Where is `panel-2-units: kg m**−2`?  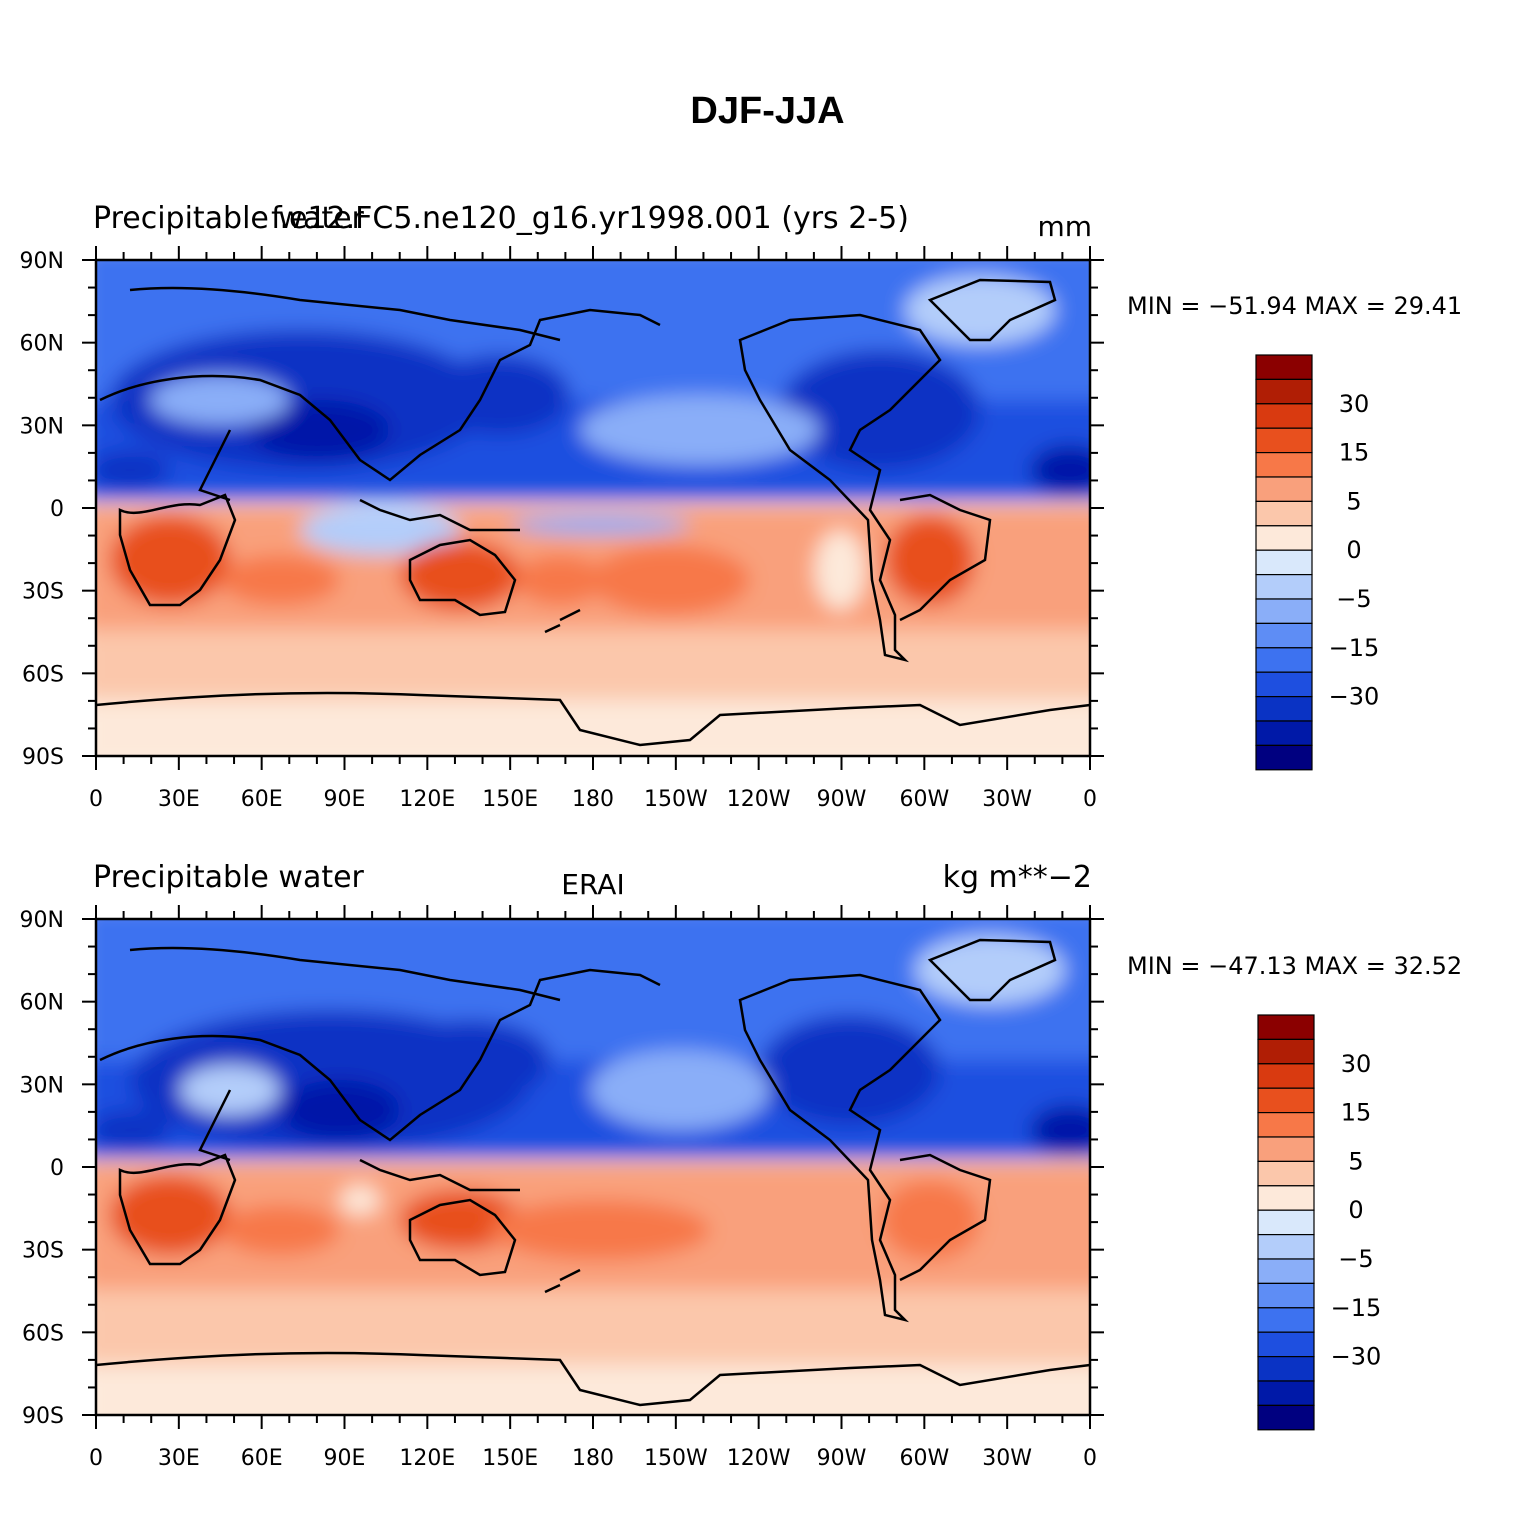 panel-2-units: kg m**−2 is located at coordinates (1017, 877).